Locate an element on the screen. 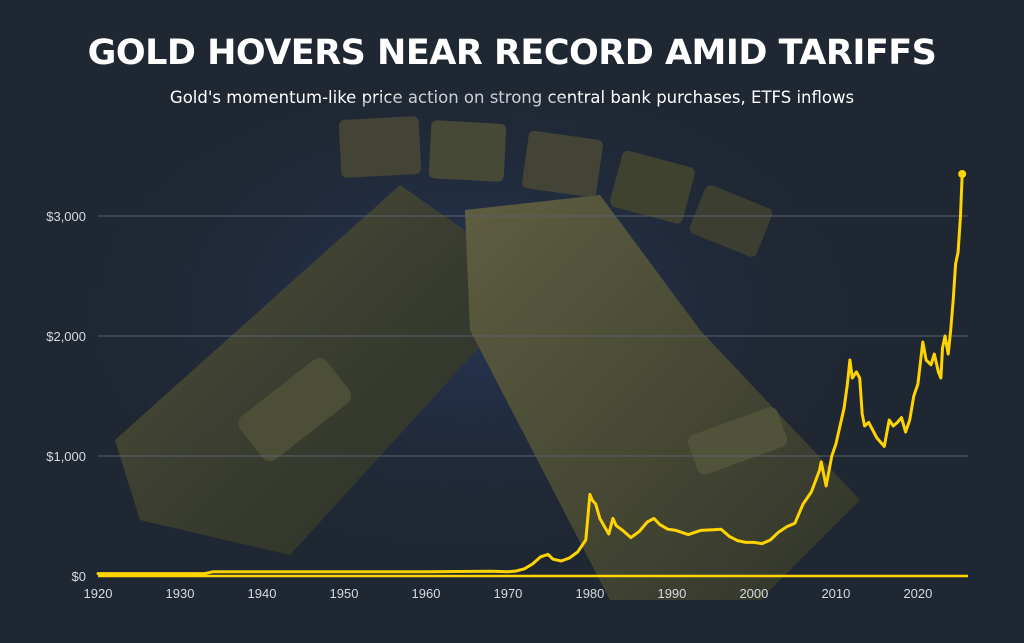 The image size is (1024, 643). x-tick-label: 1990 is located at coordinates (671, 593).